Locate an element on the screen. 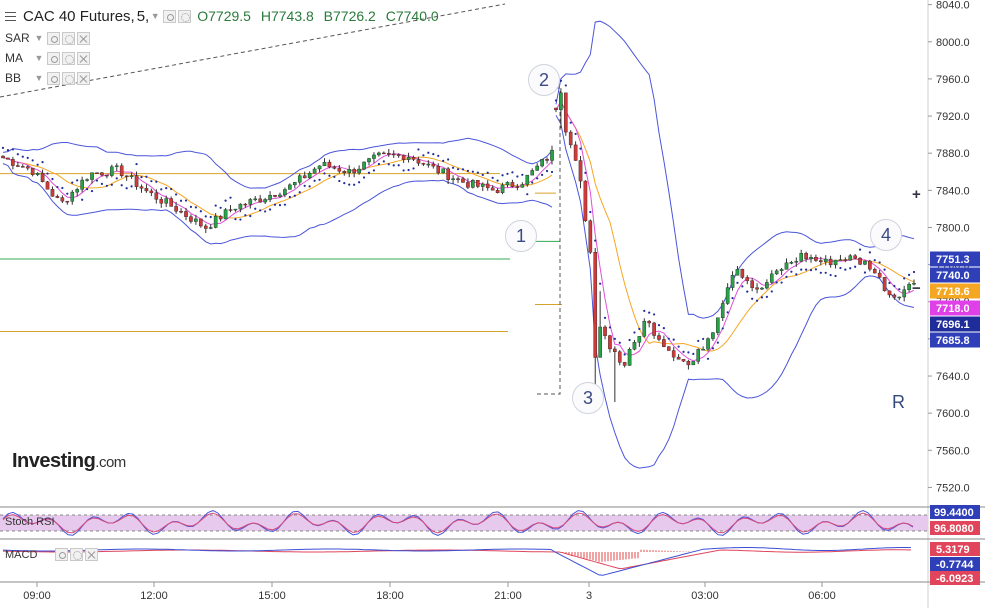 This screenshot has width=985, height=608. zoom-out-button: − is located at coordinates (916, 288).